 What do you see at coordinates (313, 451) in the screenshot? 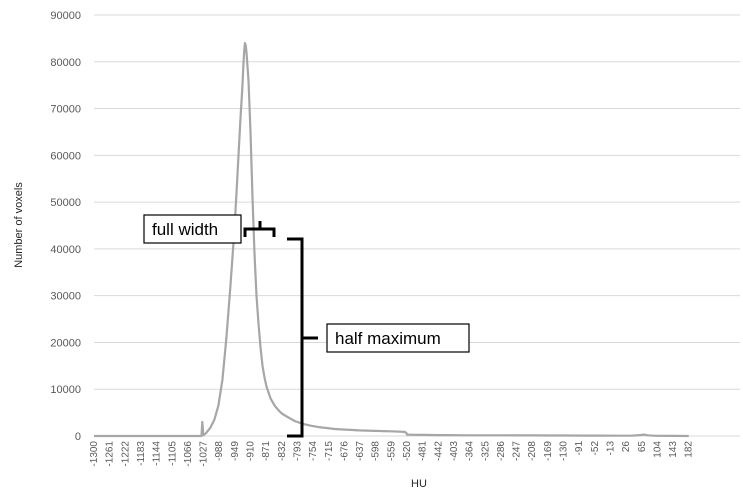
I see `x-tick-label: -754` at bounding box center [313, 451].